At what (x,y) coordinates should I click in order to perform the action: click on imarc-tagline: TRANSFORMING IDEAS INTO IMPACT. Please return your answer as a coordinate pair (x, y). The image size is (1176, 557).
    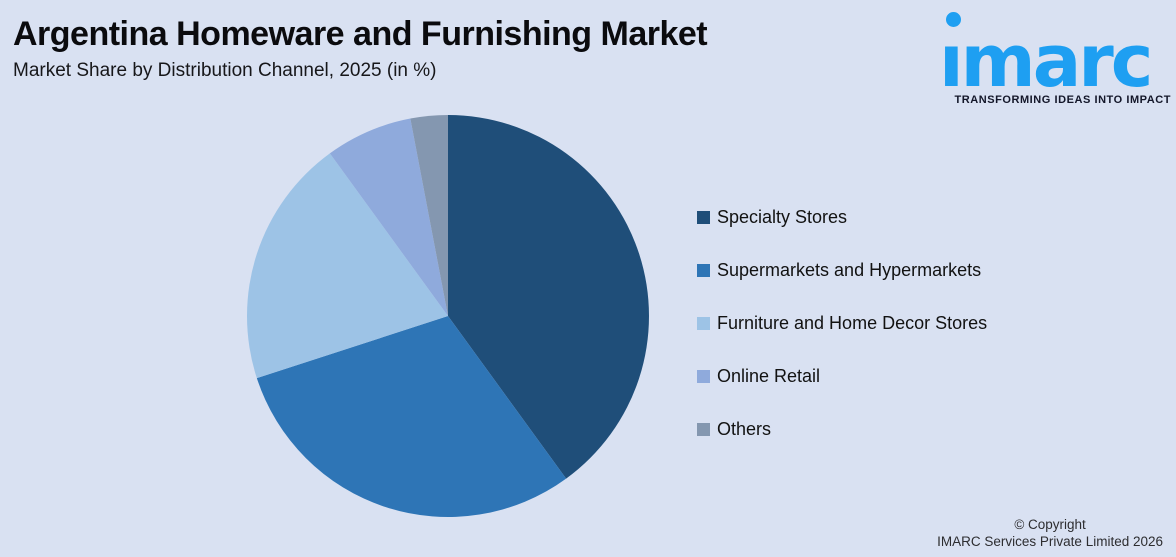
    Looking at the image, I should click on (1062, 100).